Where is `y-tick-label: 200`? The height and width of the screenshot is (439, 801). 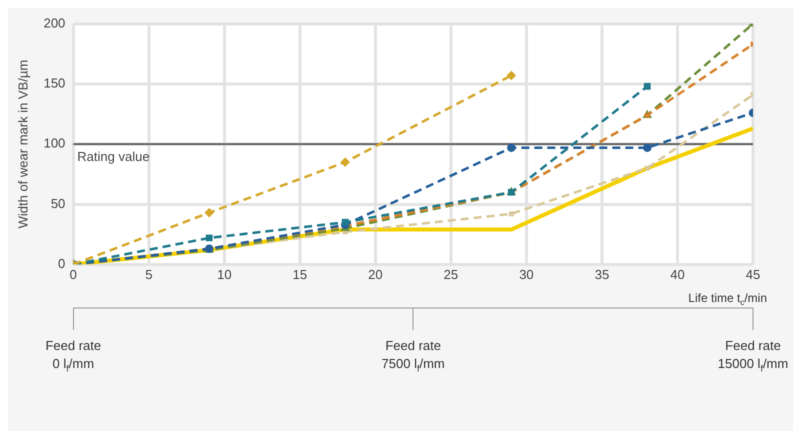 y-tick-label: 200 is located at coordinates (55, 22).